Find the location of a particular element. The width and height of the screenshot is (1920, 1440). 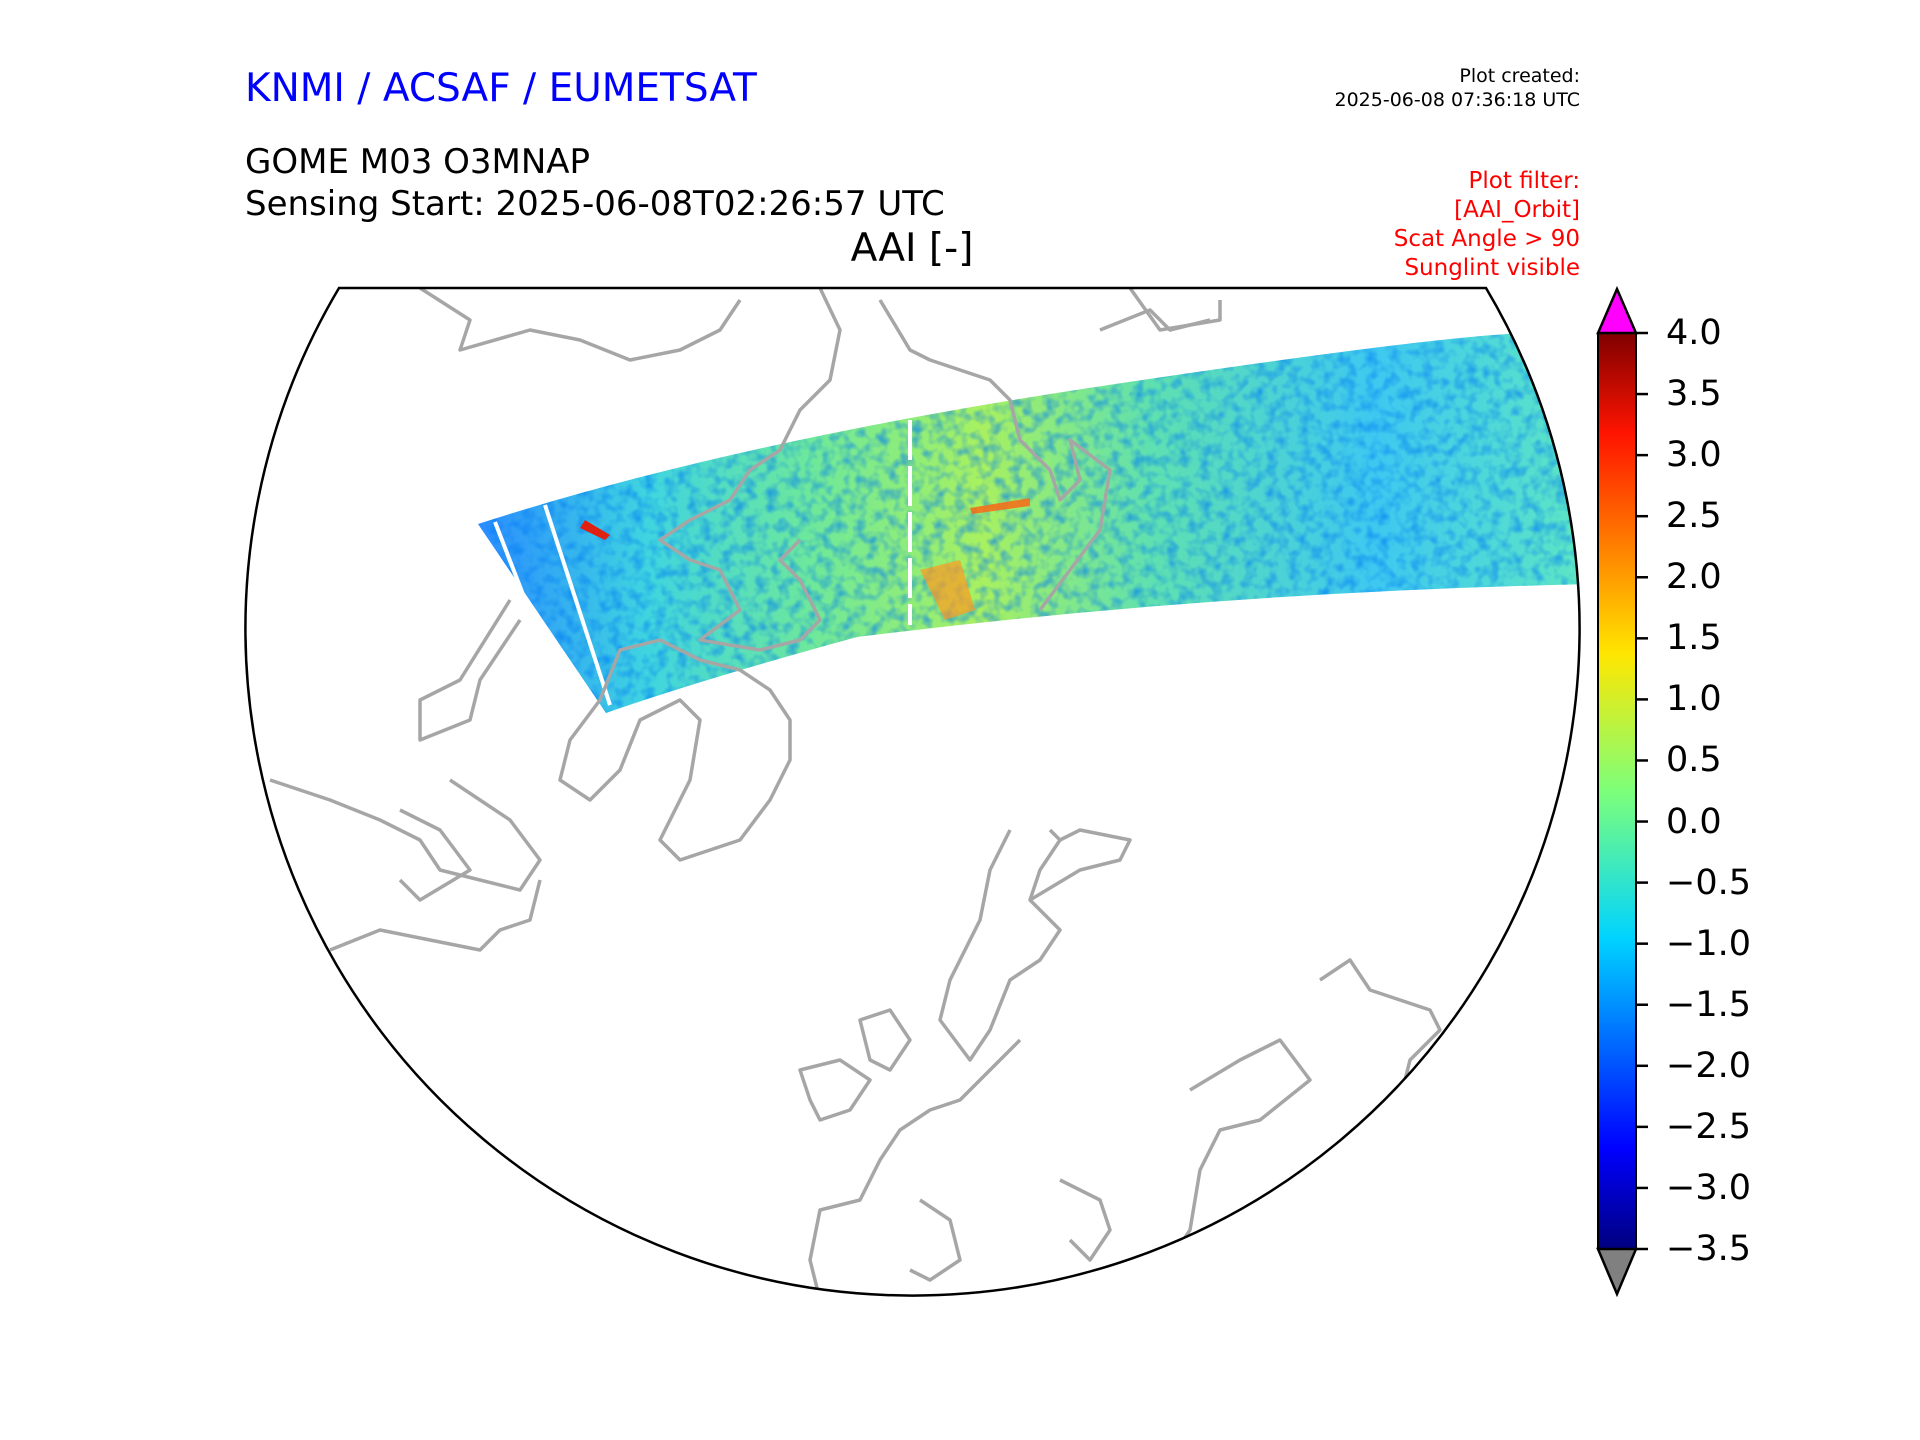

colorbar-tick-label: 2.0 is located at coordinates (1694, 577).